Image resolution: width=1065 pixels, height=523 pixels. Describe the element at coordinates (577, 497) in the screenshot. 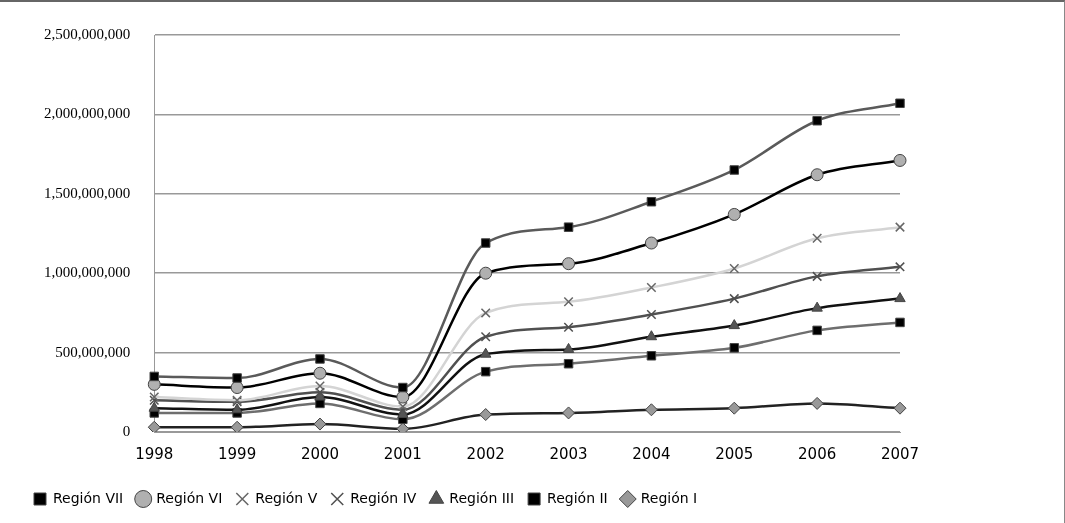

I see `legend-label: Región II` at that location.